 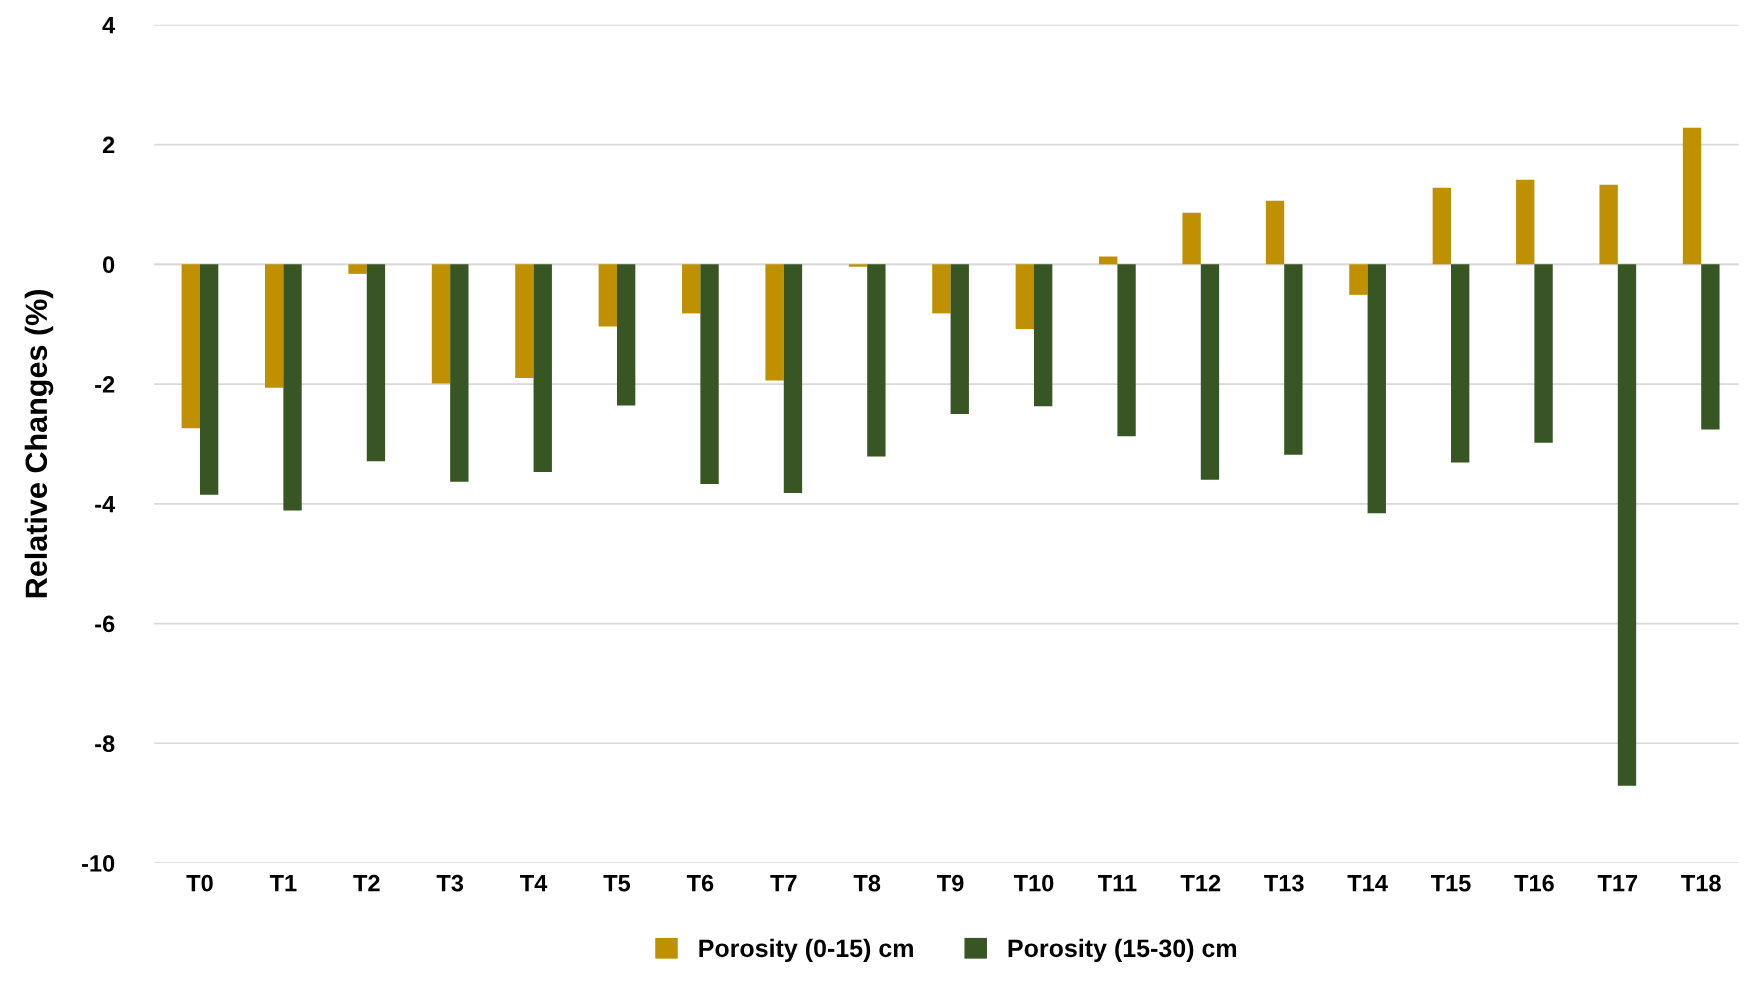 I want to click on x-tick-label: T2, so click(x=366, y=883).